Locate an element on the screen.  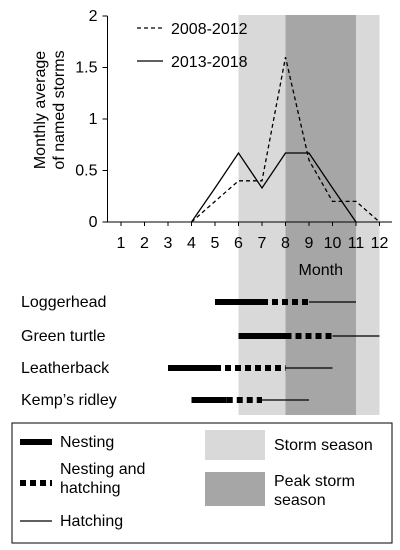
x-tick-label: 6 is located at coordinates (238, 243).